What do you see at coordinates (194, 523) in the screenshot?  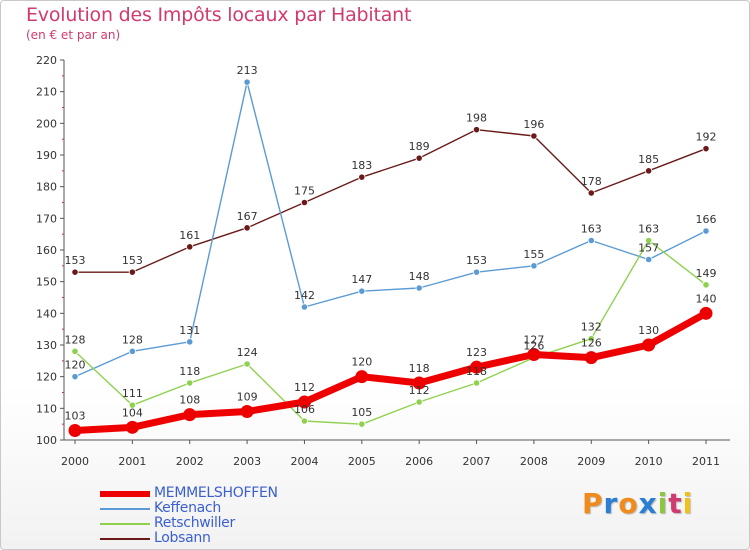 I see `legend-label: Retschwiller` at bounding box center [194, 523].